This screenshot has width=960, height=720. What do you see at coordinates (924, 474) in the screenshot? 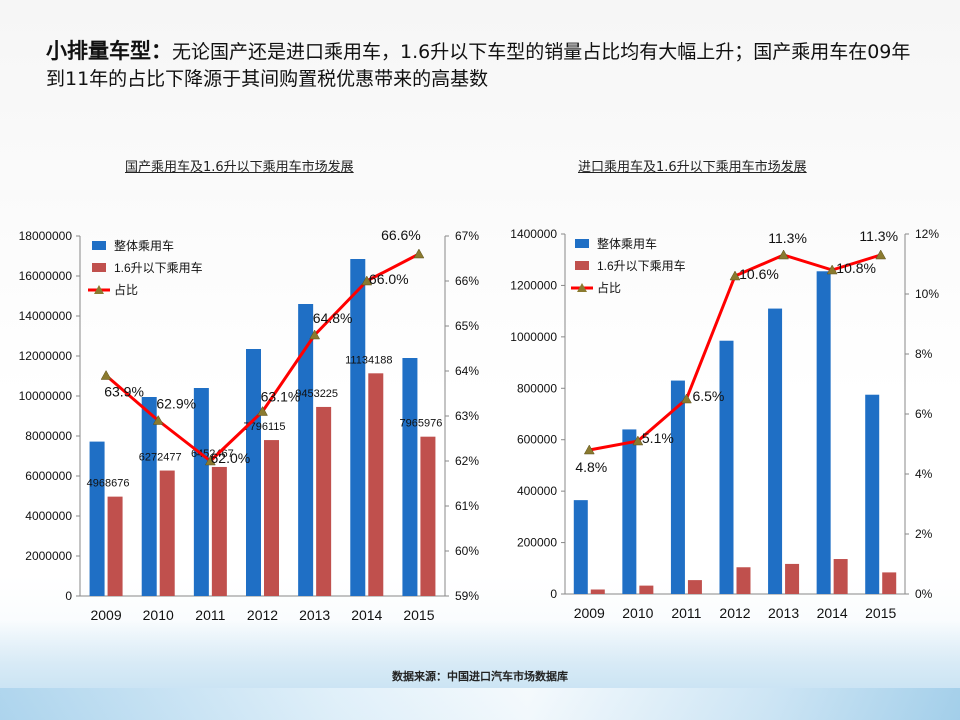
I see `chart2-y2-tick-label: 4%` at bounding box center [924, 474].